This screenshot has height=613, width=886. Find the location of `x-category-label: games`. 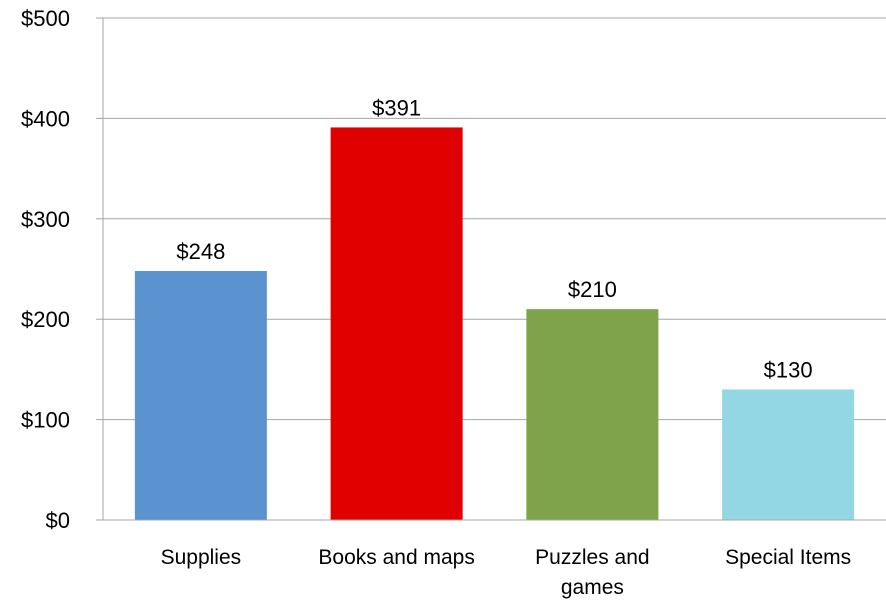

x-category-label: games is located at coordinates (592, 587).